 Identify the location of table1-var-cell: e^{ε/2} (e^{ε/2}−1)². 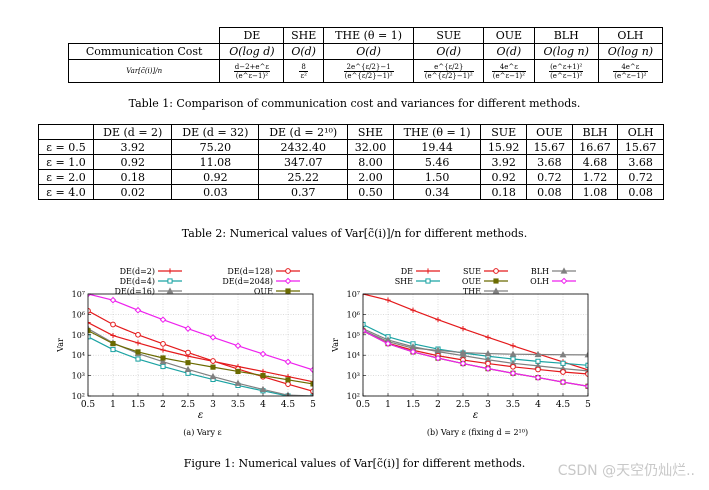
(449, 71).